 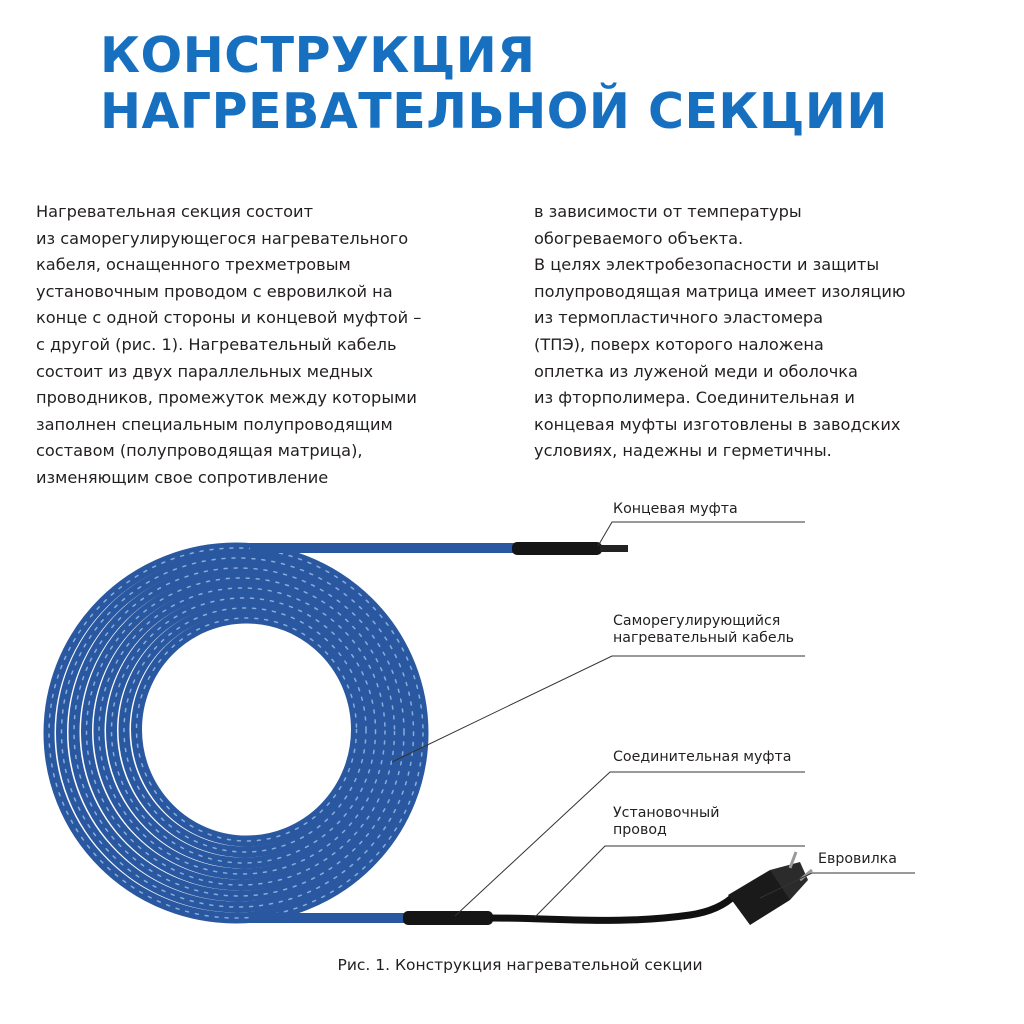 What do you see at coordinates (199, 451) in the screenshot?
I see `text-line: составом (полупроводящая матрица),` at bounding box center [199, 451].